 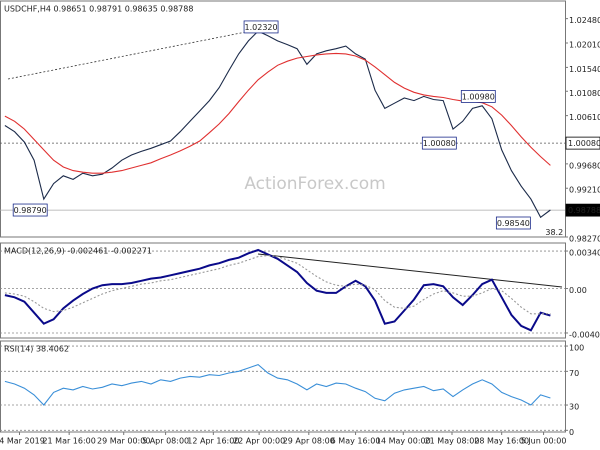 What do you see at coordinates (584, 253) in the screenshot?
I see `y-tick-label: 0.003409` at bounding box center [584, 253].